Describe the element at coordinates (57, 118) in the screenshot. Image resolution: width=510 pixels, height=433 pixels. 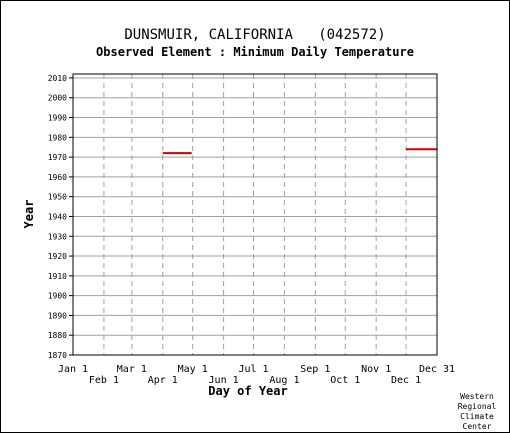
I see `y-tick-label-1990: 1990` at that location.